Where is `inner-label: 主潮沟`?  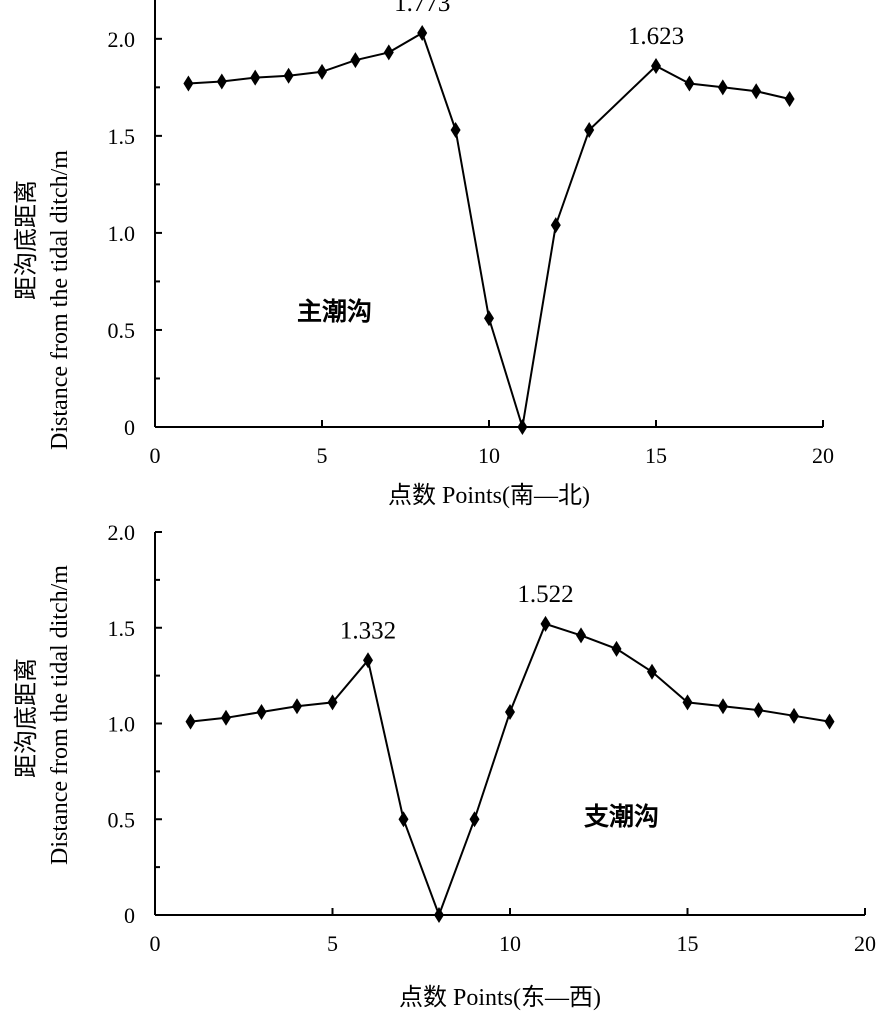 inner-label: 主潮沟 is located at coordinates (334, 311).